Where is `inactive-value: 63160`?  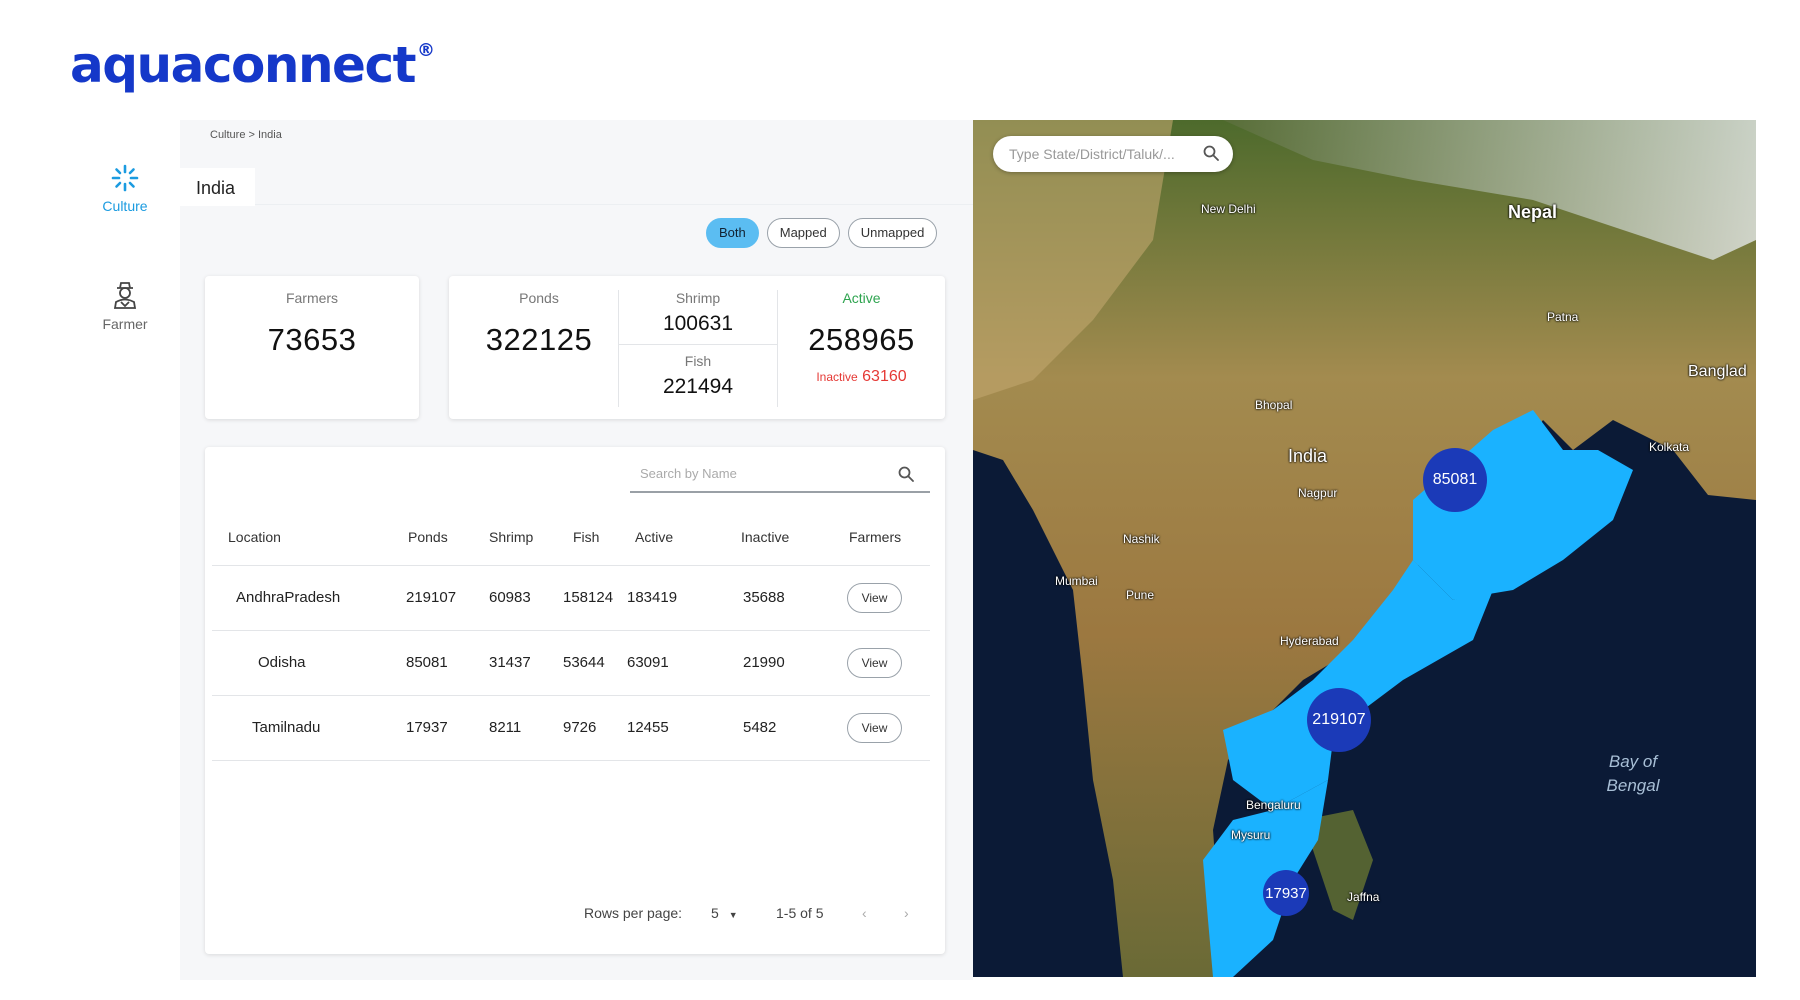
inactive-value: 63160 is located at coordinates (884, 376).